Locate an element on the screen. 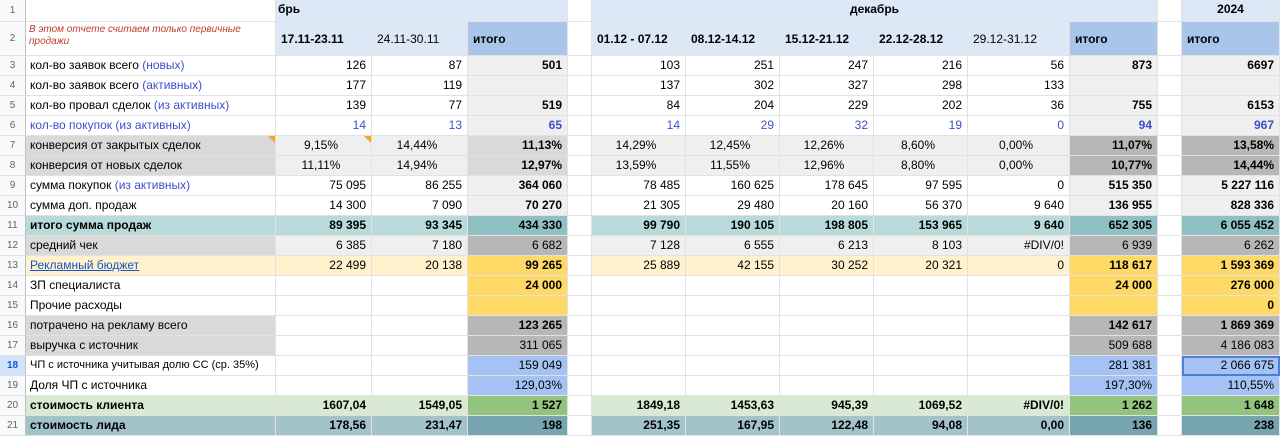 This screenshot has height=436, width=1280. value-cell: 14,44% is located at coordinates (420, 146).